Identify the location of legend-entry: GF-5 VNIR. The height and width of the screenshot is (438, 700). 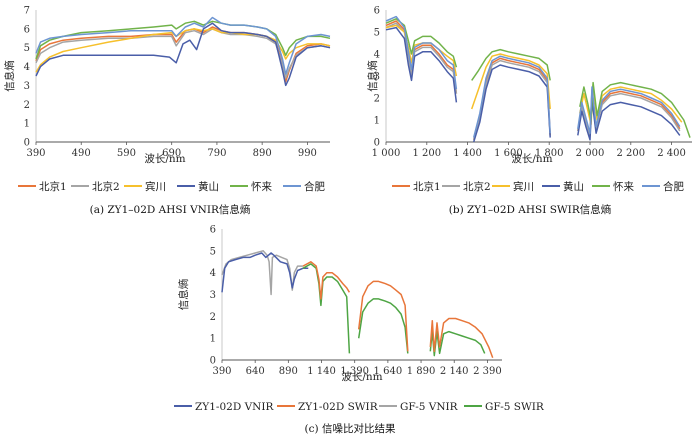
(429, 407).